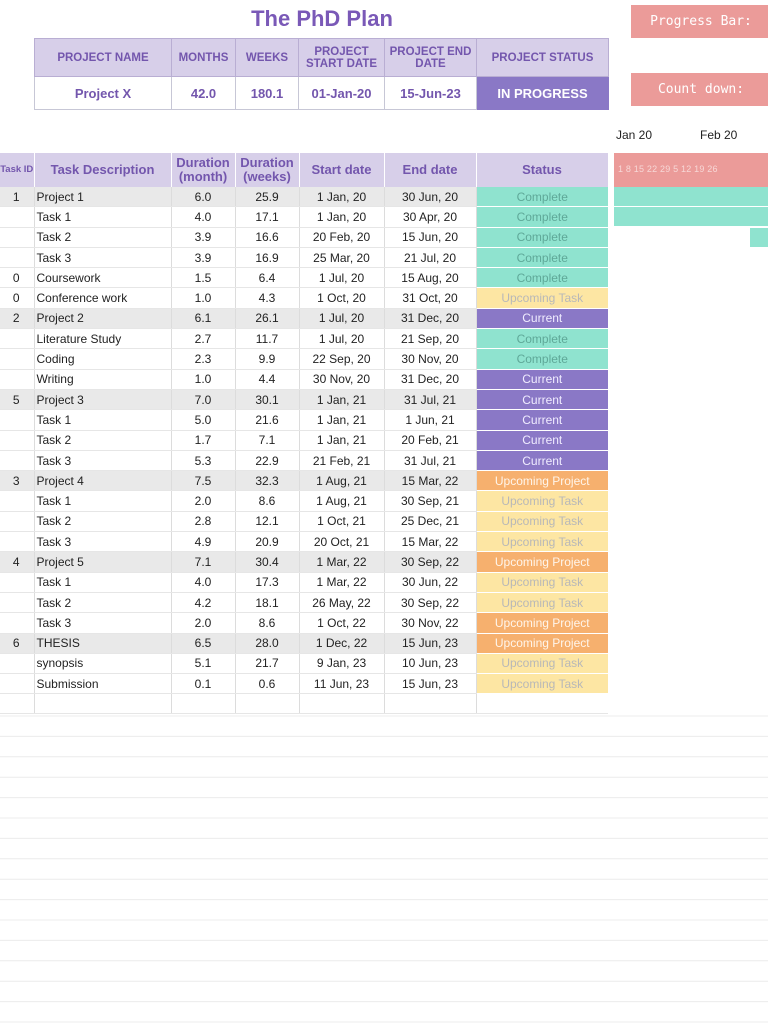 Image resolution: width=768 pixels, height=1024 pixels. I want to click on empty-row, so click(304, 704).